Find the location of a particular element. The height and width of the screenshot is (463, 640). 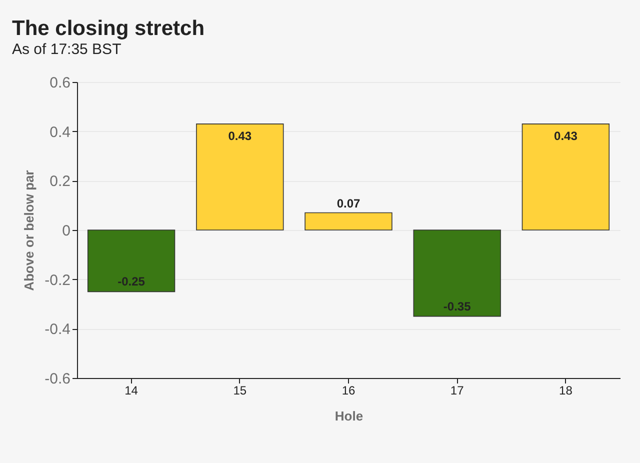

y-tick-label: 0.2 is located at coordinates (60, 181).